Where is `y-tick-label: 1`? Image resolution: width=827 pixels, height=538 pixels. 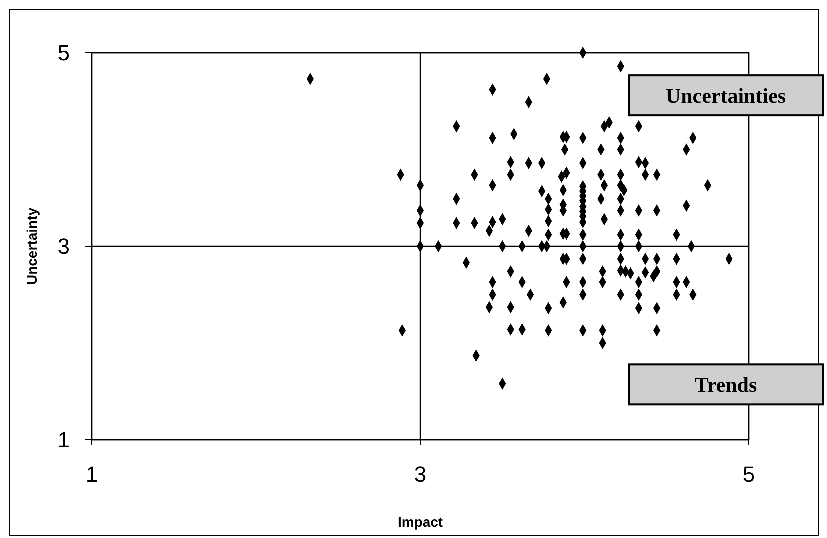 y-tick-label: 1 is located at coordinates (64, 440).